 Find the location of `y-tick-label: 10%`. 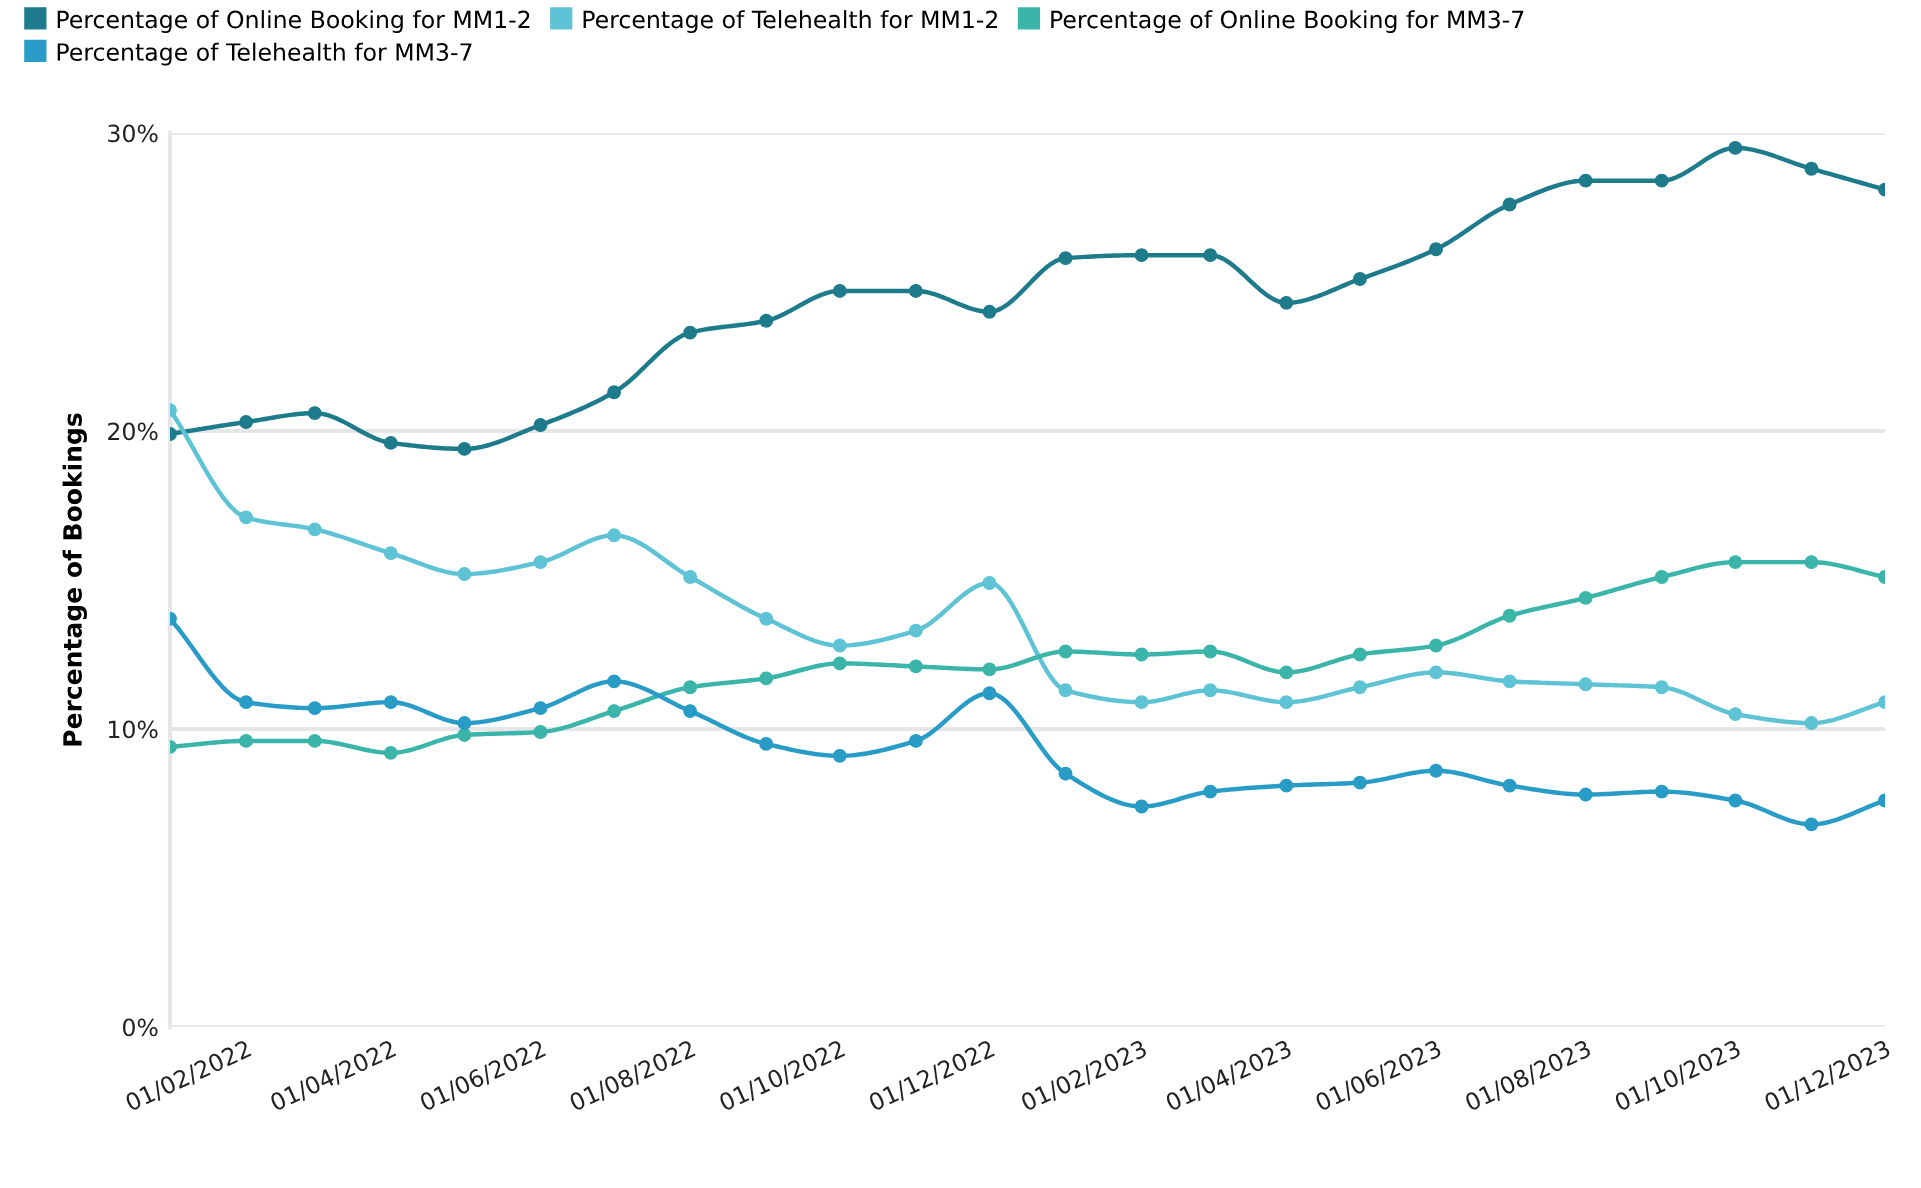

y-tick-label: 10% is located at coordinates (133, 729).